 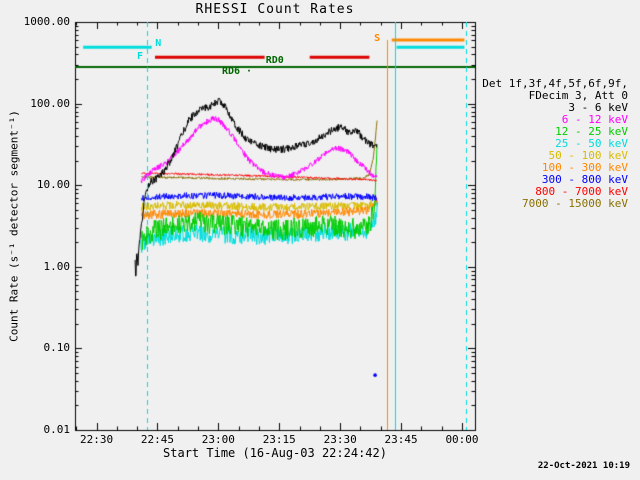 What do you see at coordinates (555, 83) in the screenshot?
I see `legend-detector-list: Det 1f,3f,4f,5f,6f,9f,` at bounding box center [555, 83].